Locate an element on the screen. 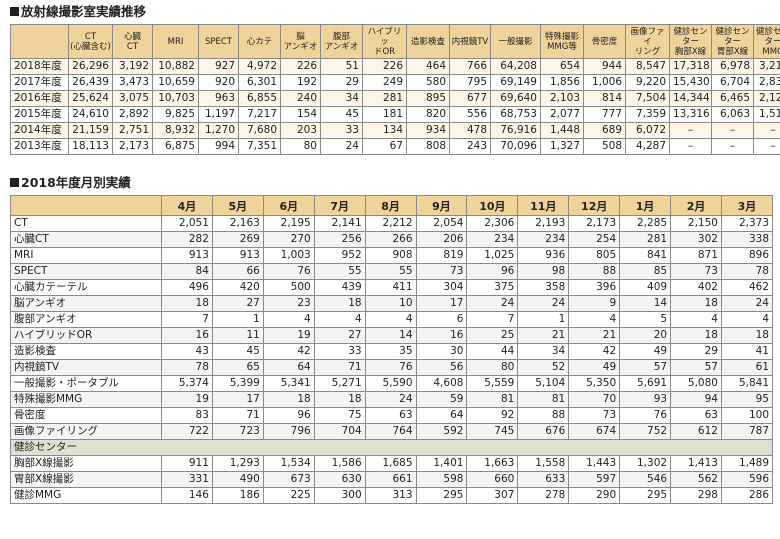  monthly-cell: 5,374 is located at coordinates (187, 384).